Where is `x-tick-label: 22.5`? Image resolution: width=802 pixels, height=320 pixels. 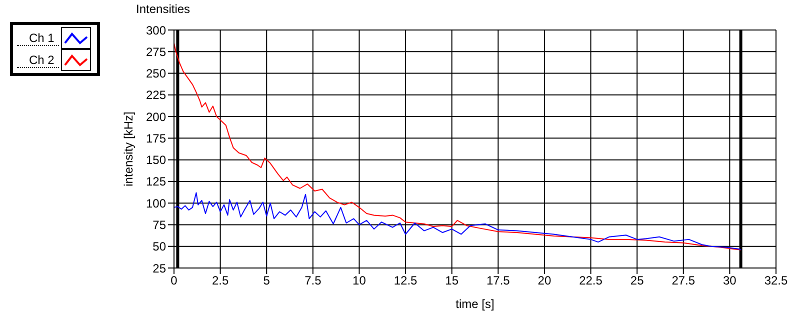
x-tick-label: 22.5 is located at coordinates (591, 281).